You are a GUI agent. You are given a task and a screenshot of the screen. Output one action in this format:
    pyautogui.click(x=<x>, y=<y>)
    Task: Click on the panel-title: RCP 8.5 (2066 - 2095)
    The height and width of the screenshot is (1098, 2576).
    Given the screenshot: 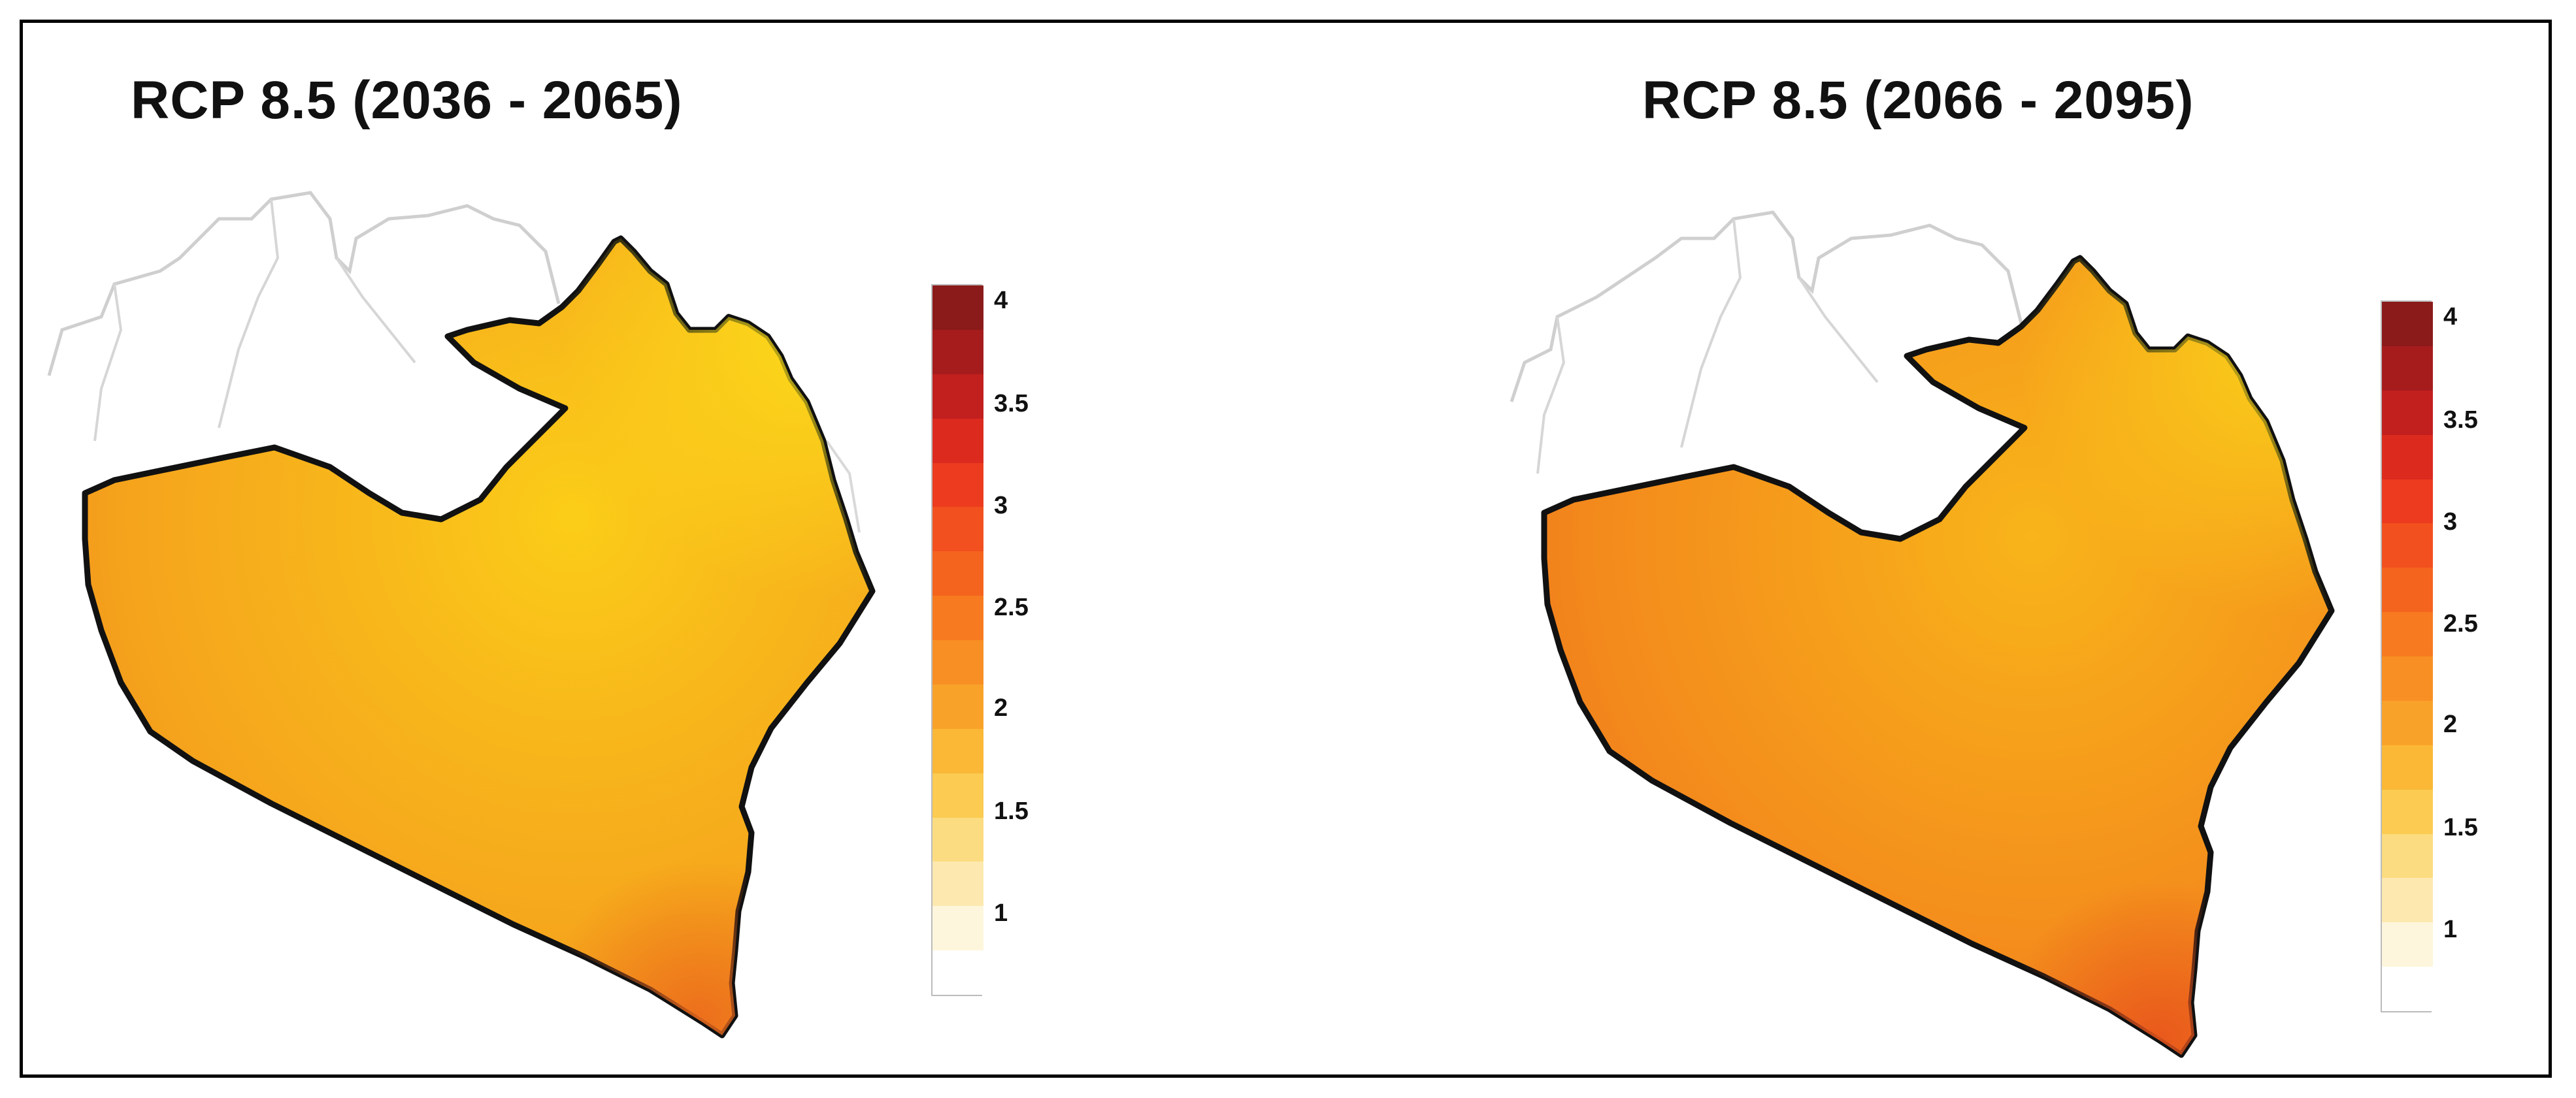 What is the action you would take?
    pyautogui.click(x=1918, y=100)
    